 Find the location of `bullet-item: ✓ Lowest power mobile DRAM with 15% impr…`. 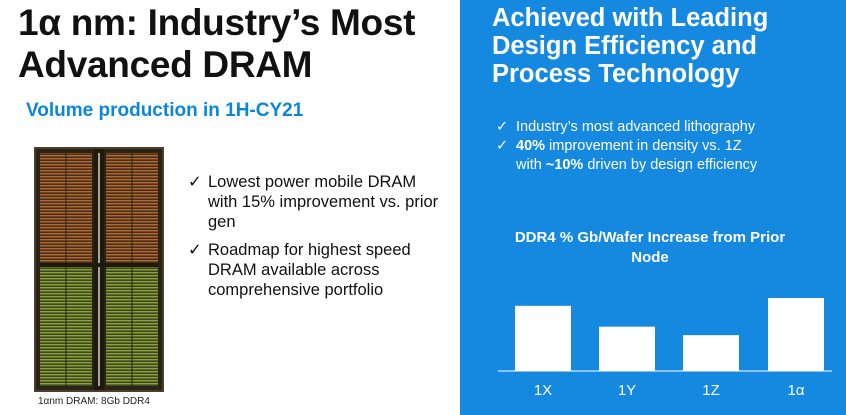

bullet-item: ✓ Lowest power mobile DRAM with 15% impr… is located at coordinates (318, 202).